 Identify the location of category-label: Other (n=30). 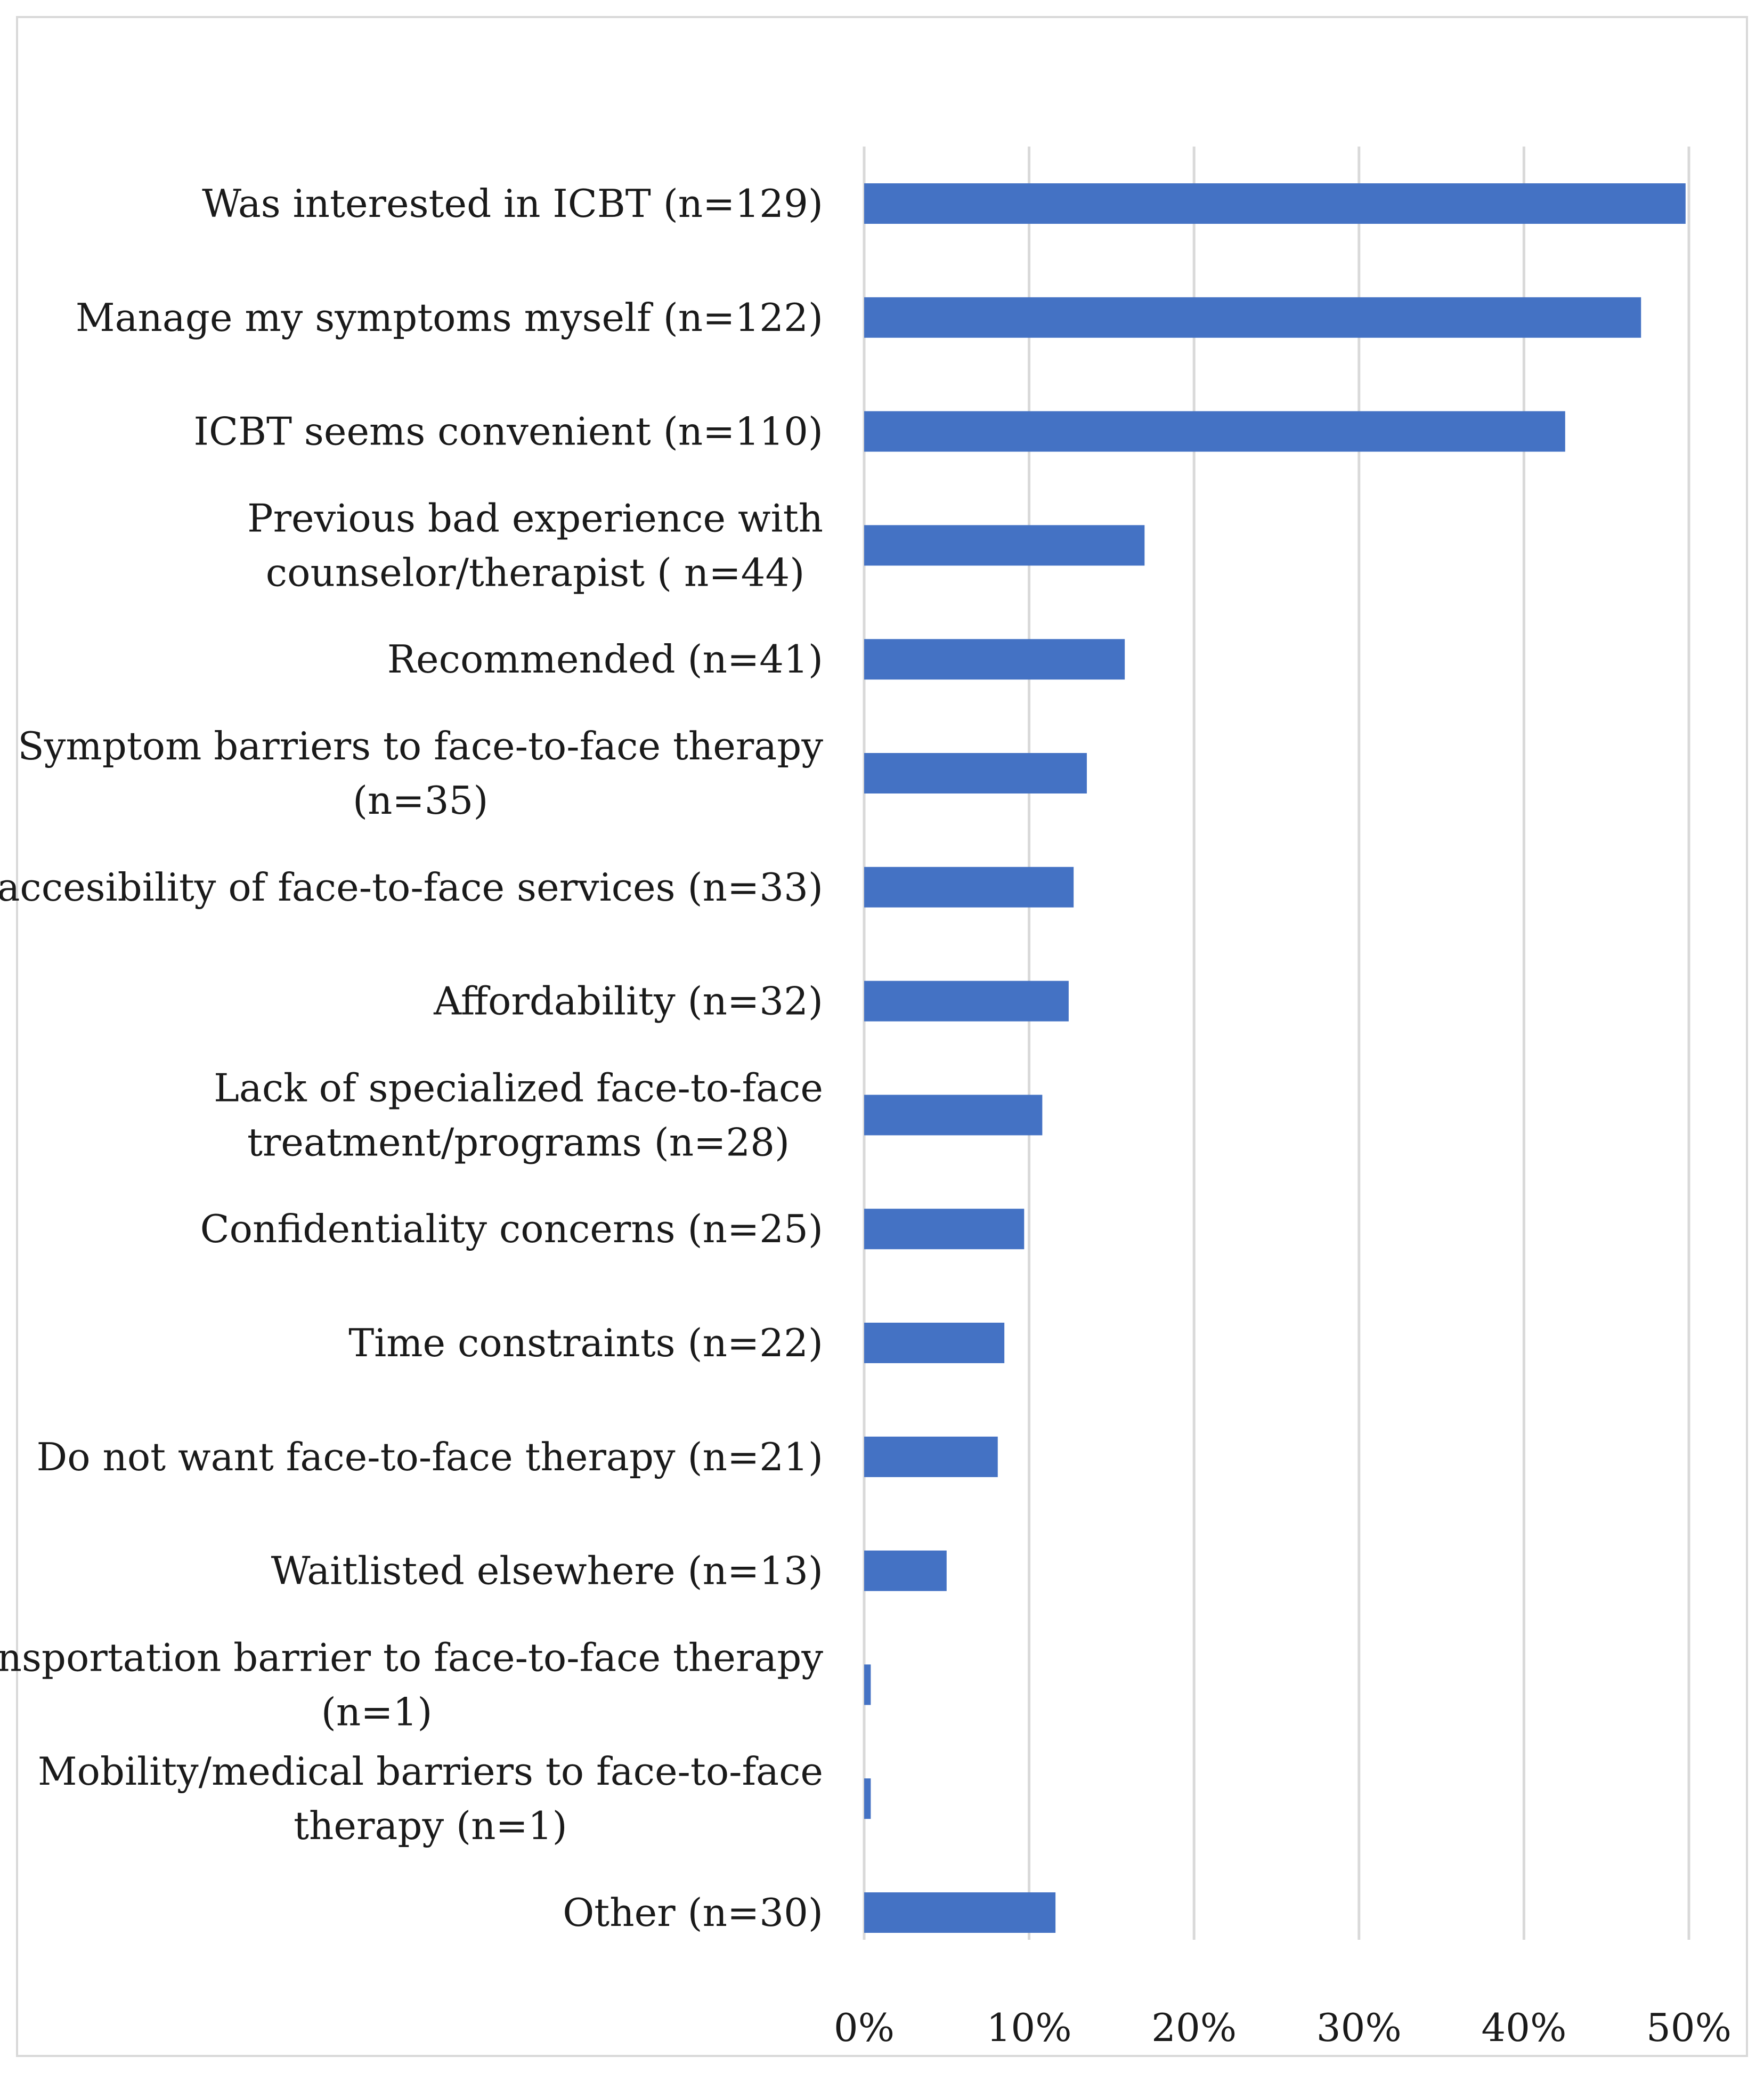
(693, 1912).